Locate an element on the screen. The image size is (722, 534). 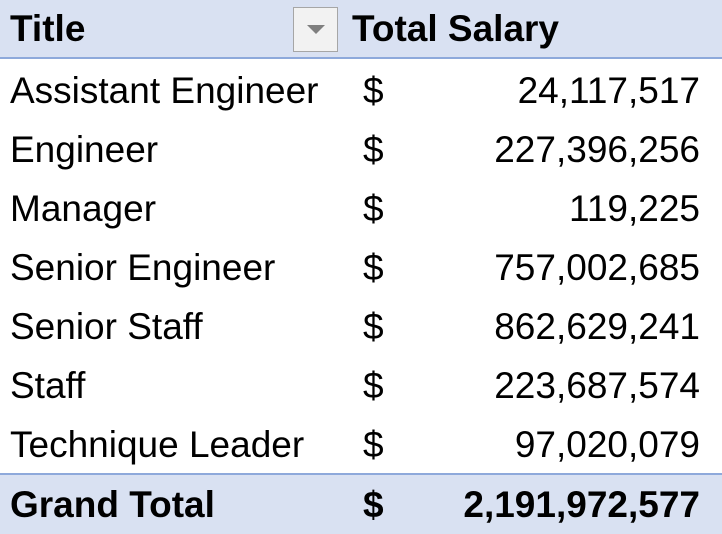
row-salary-value: 227,396,256 is located at coordinates (597, 149).